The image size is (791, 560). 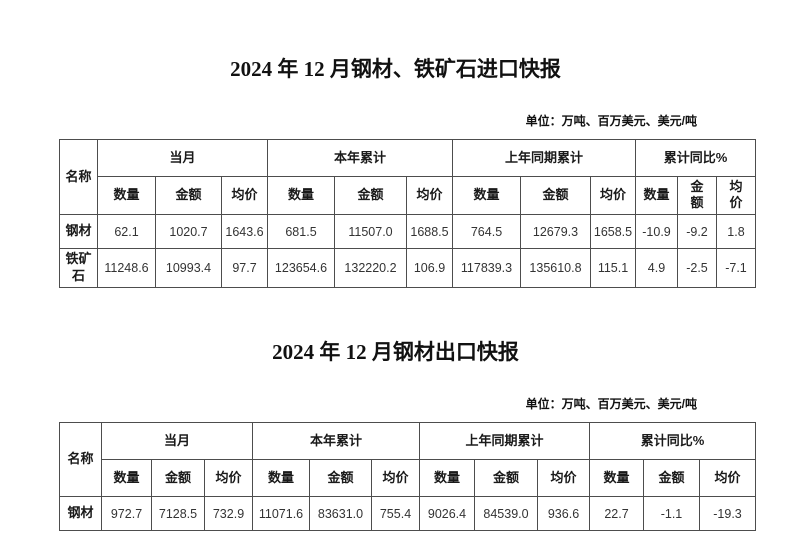 I want to click on data-cell: -1.1, so click(x=671, y=514).